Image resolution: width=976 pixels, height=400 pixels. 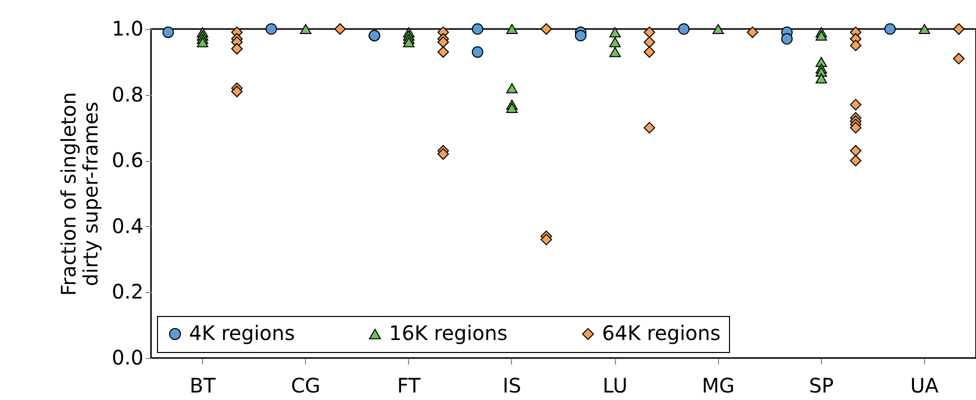 I want to click on y-axis-title: Fraction of singleton dirty super-frames, so click(x=79, y=194).